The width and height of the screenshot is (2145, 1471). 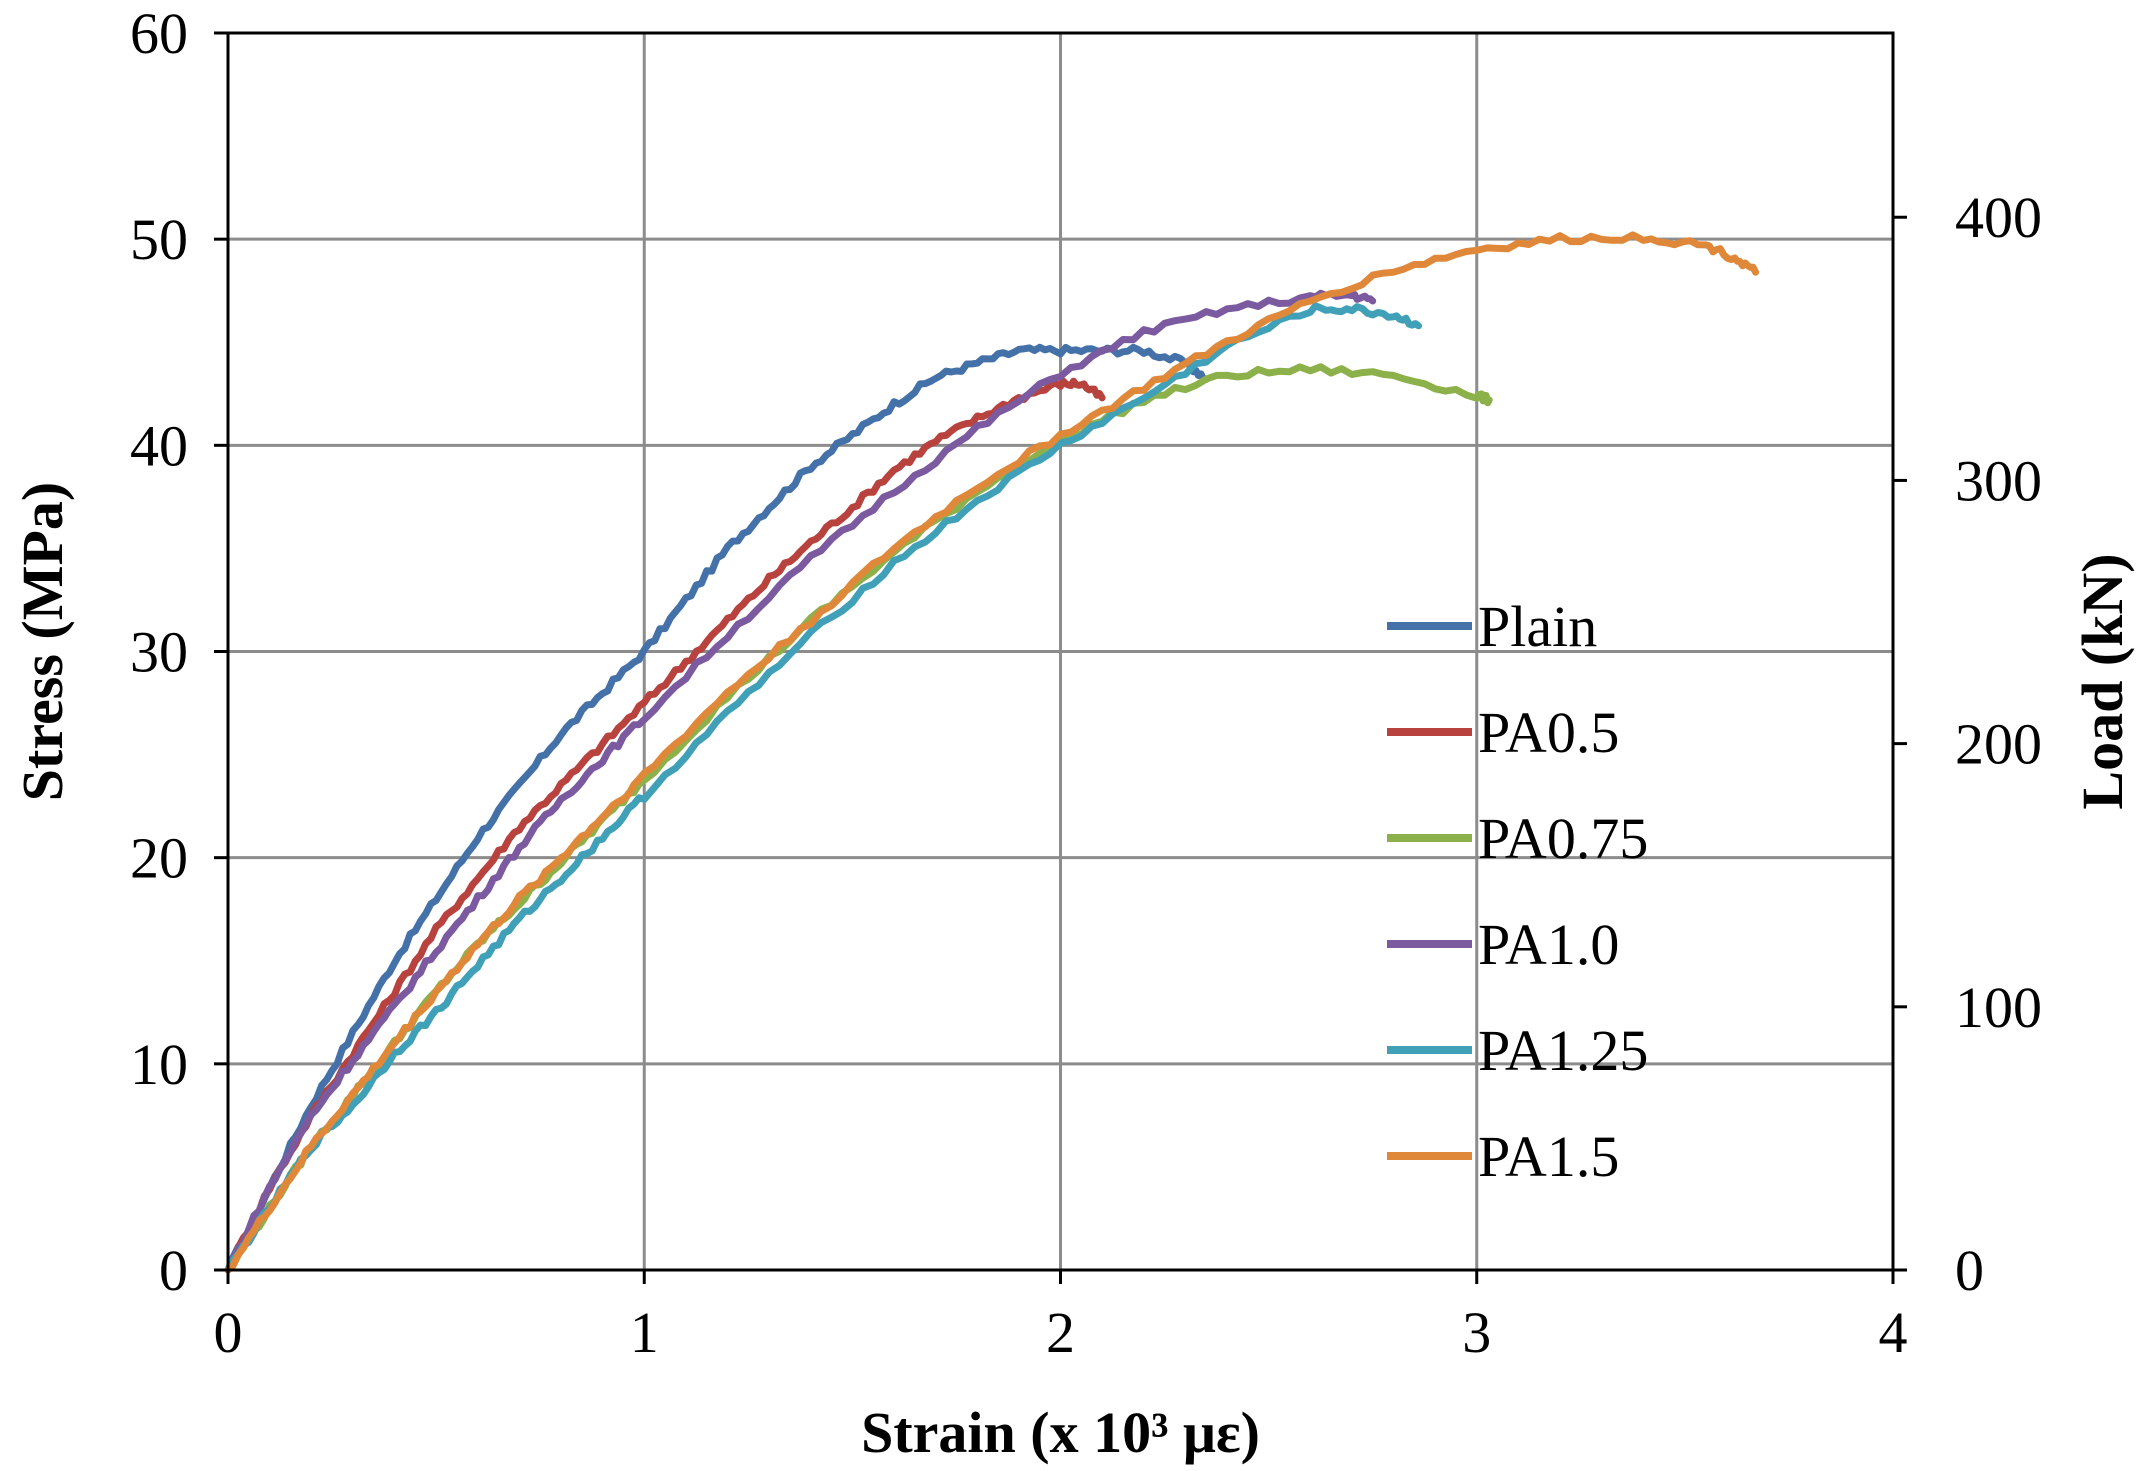 I want to click on x-tick-label: 0, so click(x=228, y=1332).